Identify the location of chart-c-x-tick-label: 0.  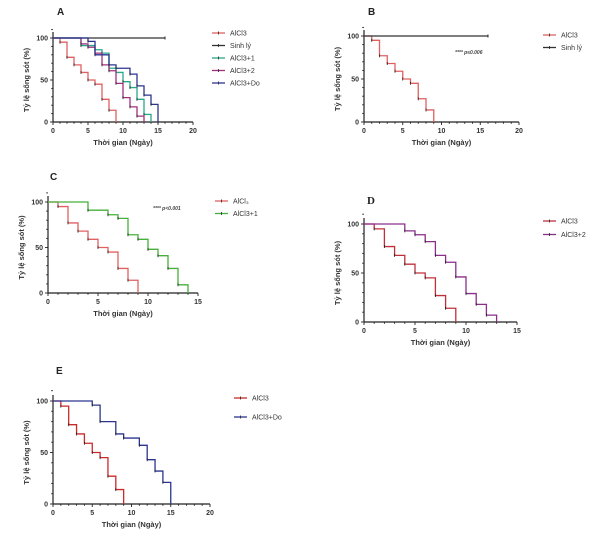
(48, 302).